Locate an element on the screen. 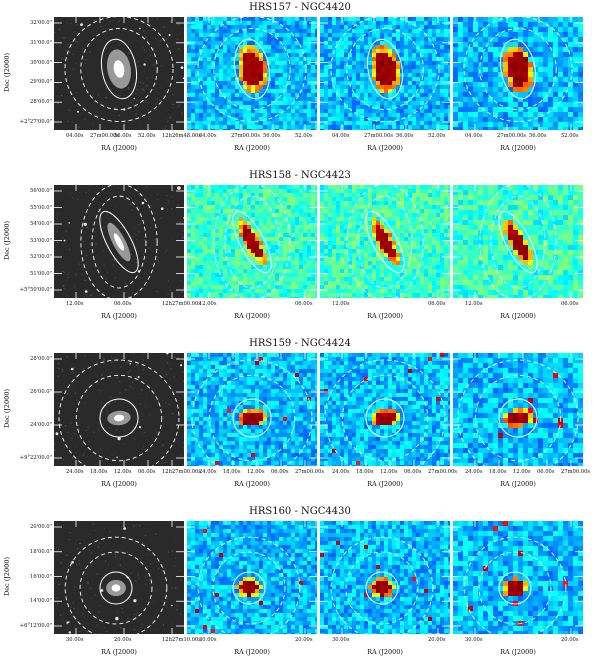 The width and height of the screenshot is (600, 671). y-tick-label: 31'00.0" is located at coordinates (41, 43).